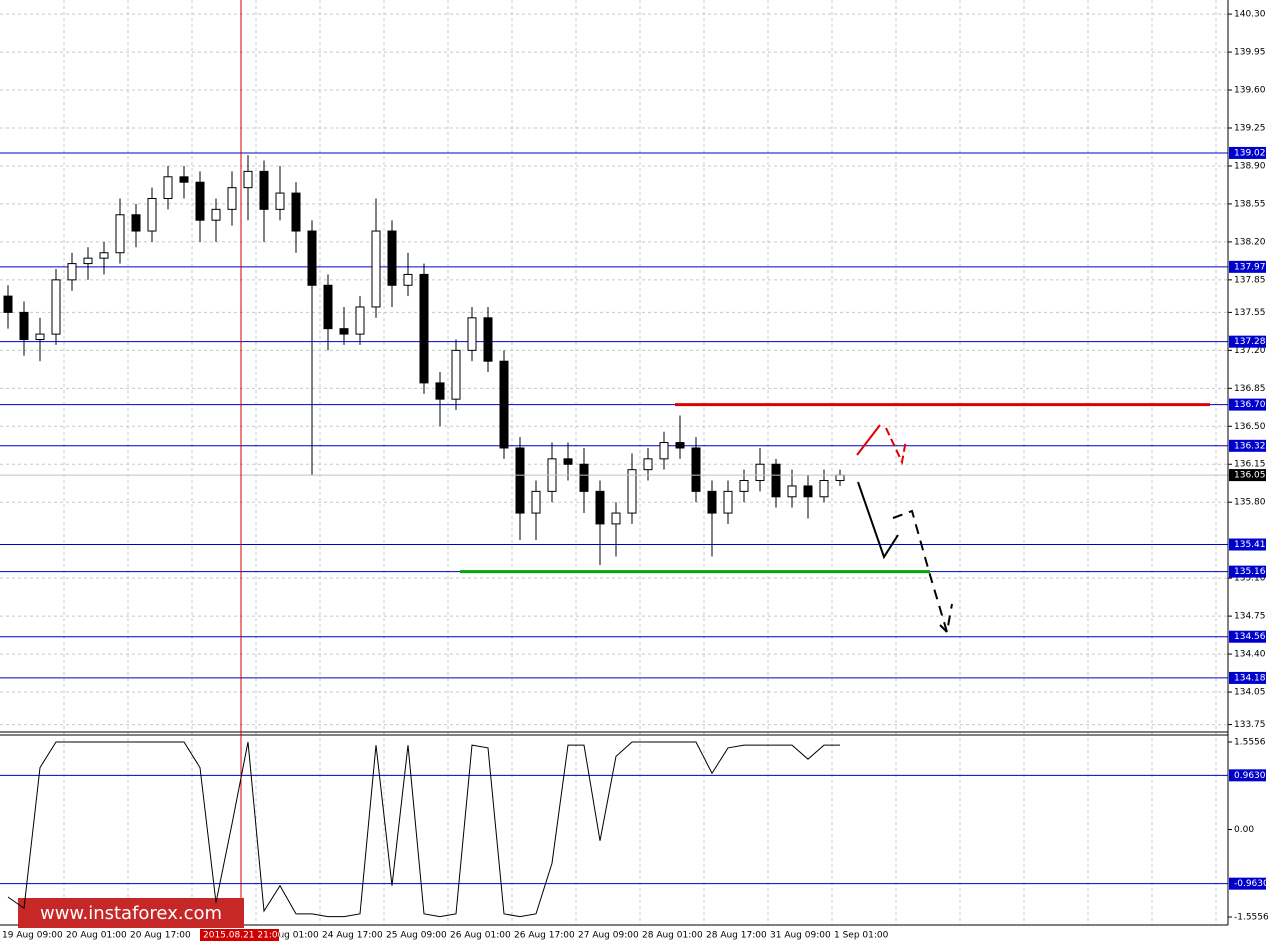 Image resolution: width=1270 pixels, height=947 pixels. I want to click on forecast-arrows, so click(904, 528).